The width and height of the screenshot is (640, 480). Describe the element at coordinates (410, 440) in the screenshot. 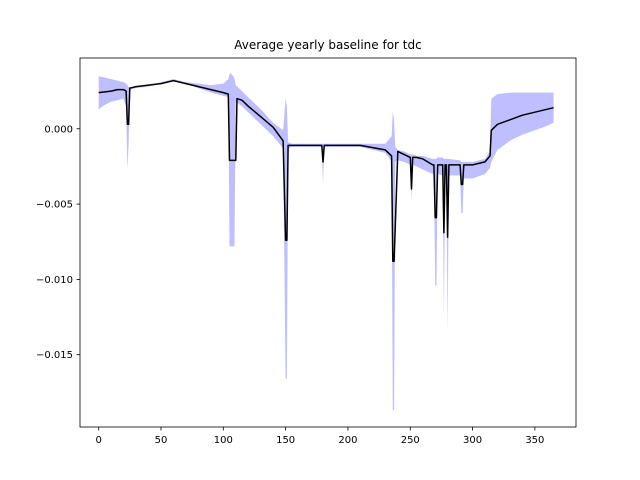

I see `x-tick-label: 250` at that location.